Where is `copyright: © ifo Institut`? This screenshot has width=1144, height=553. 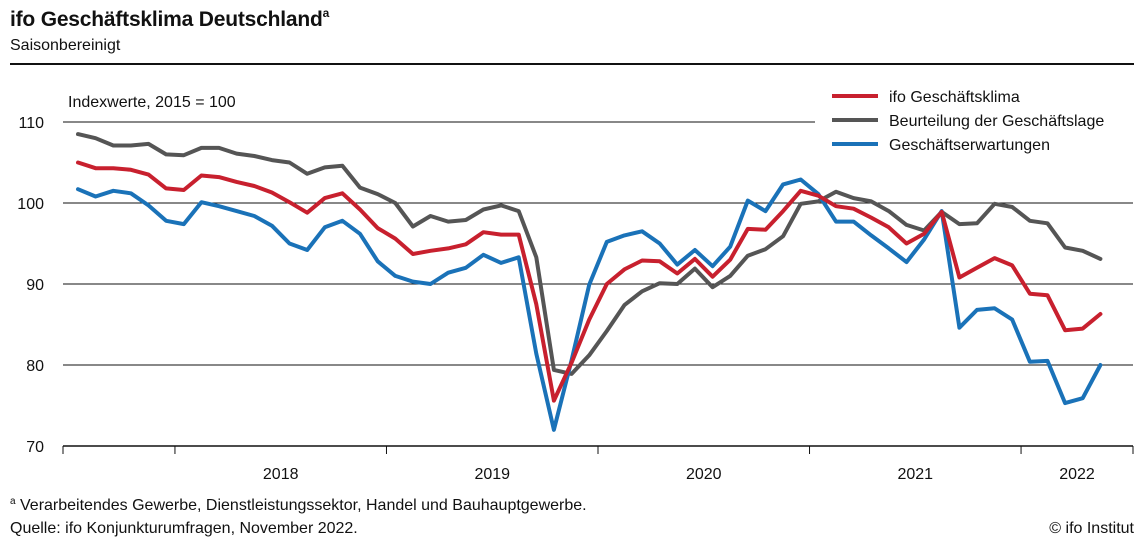 copyright: © ifo Institut is located at coordinates (1091, 528).